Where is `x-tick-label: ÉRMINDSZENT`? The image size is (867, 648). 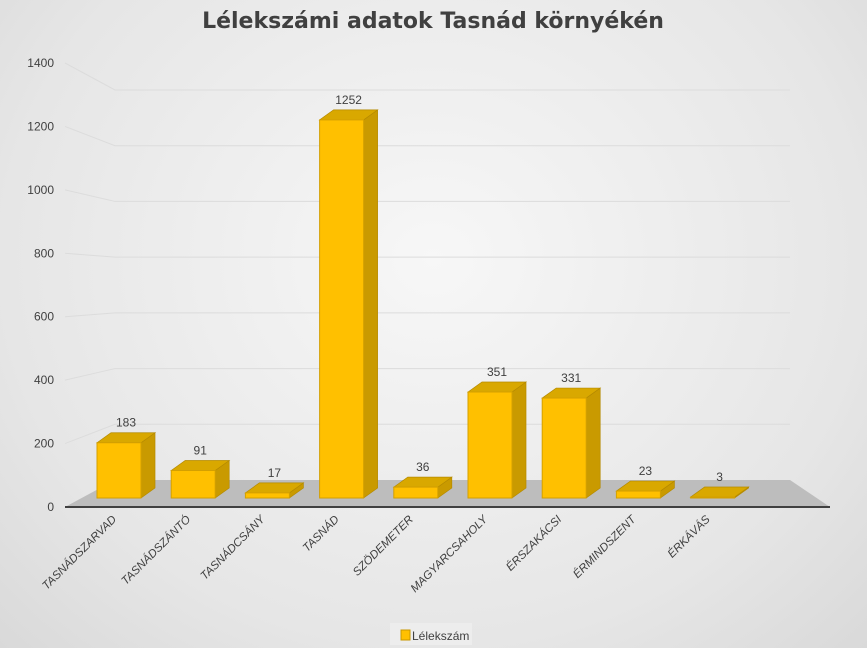 x-tick-label: ÉRMINDSZENT is located at coordinates (605, 546).